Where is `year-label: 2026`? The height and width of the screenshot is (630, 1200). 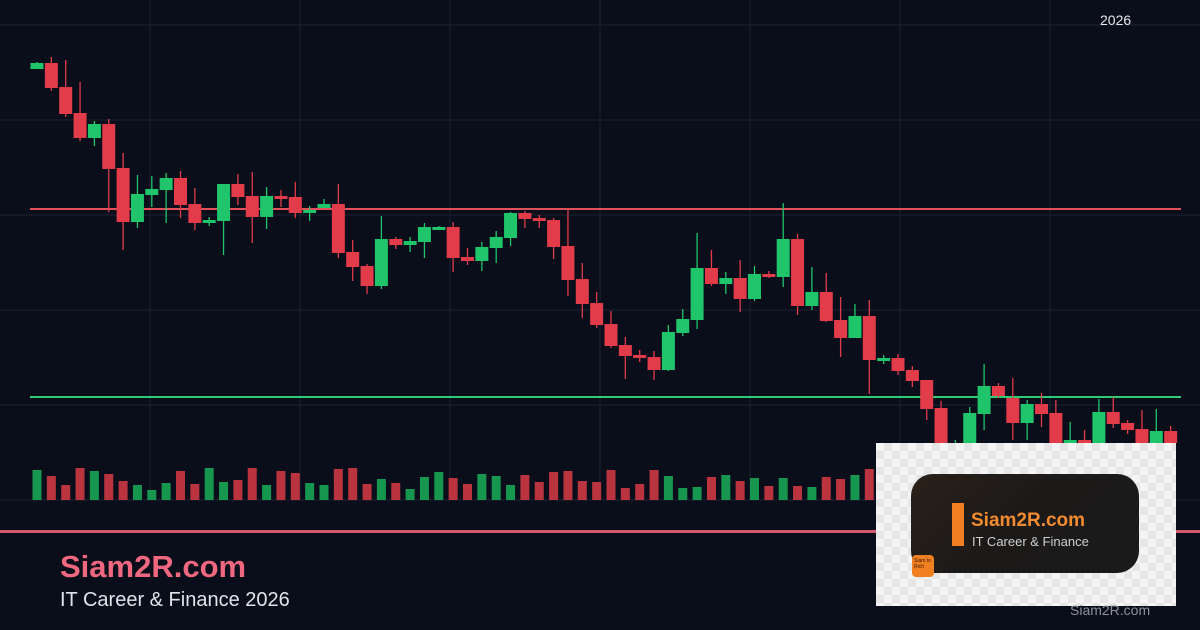 year-label: 2026 is located at coordinates (1116, 20).